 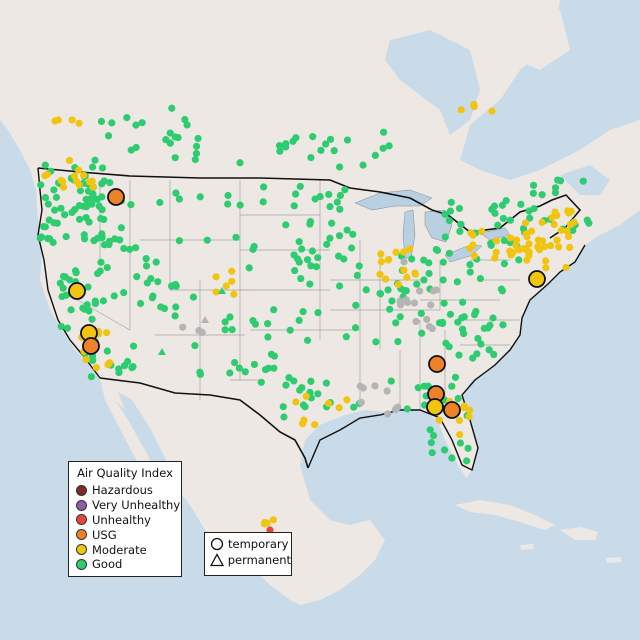 I want to click on legend-item-permanent: permanent, so click(x=248, y=560).